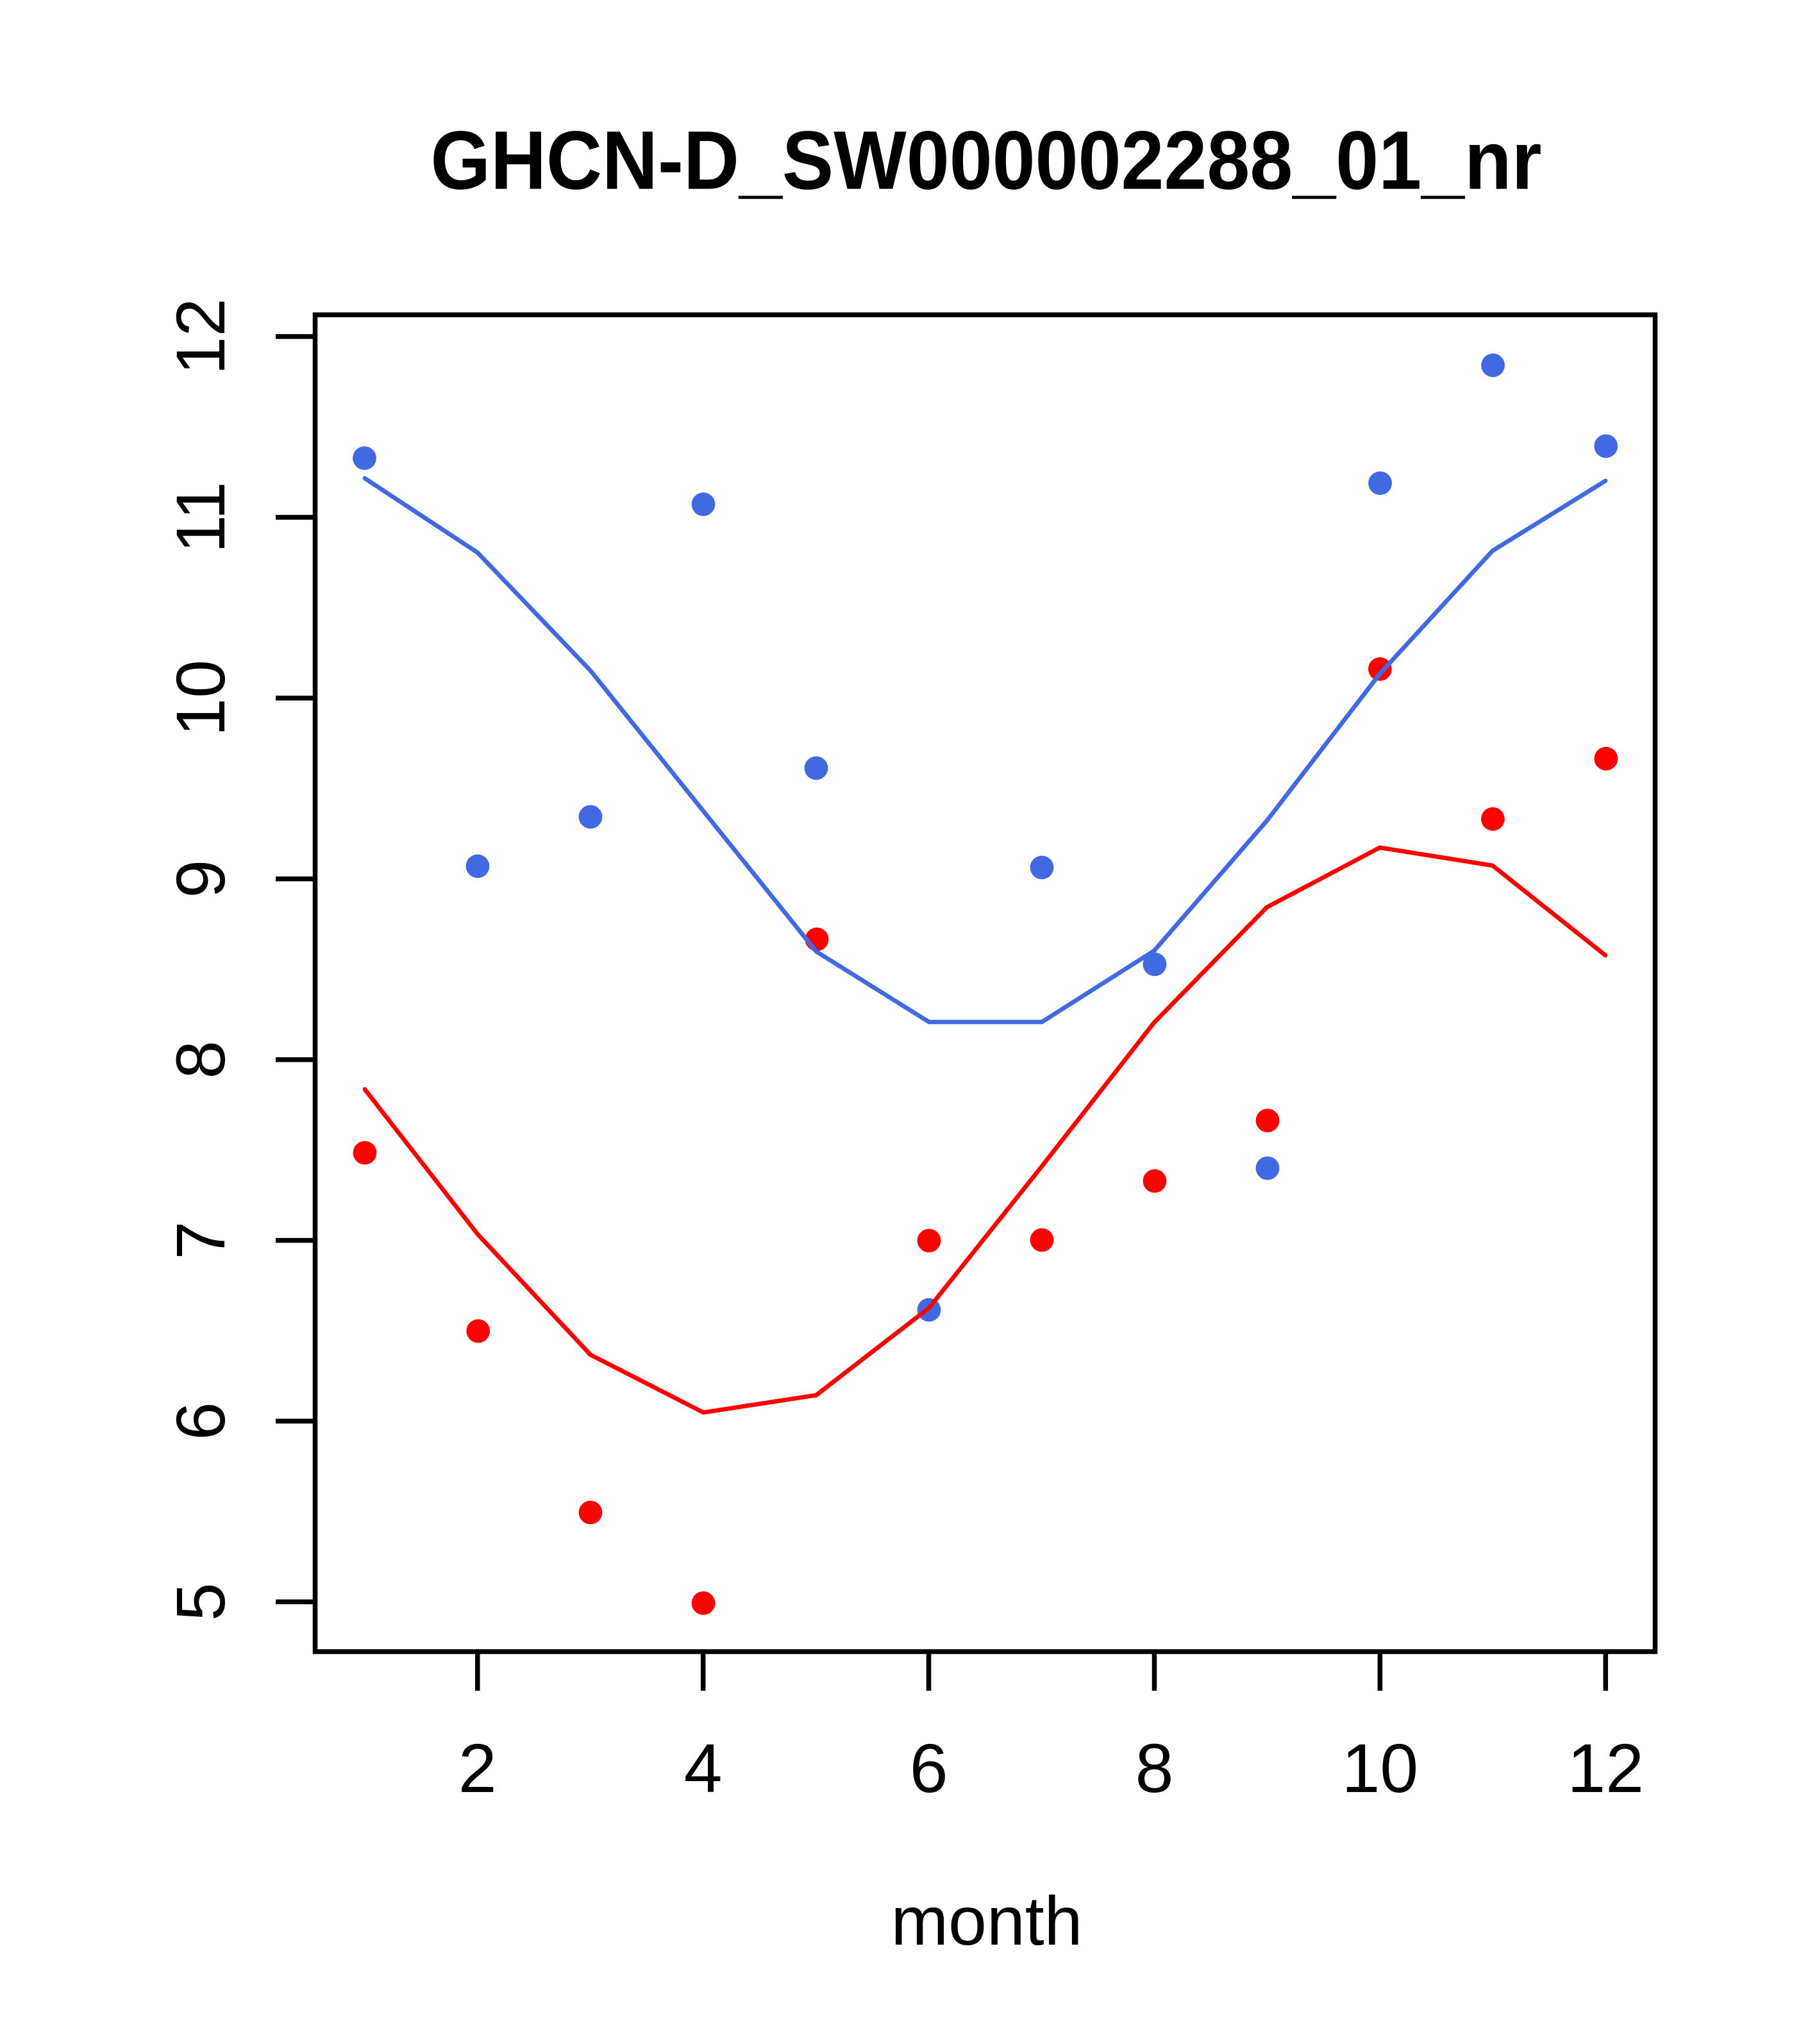  Describe the element at coordinates (201, 517) in the screenshot. I see `svg-text: 11` at that location.